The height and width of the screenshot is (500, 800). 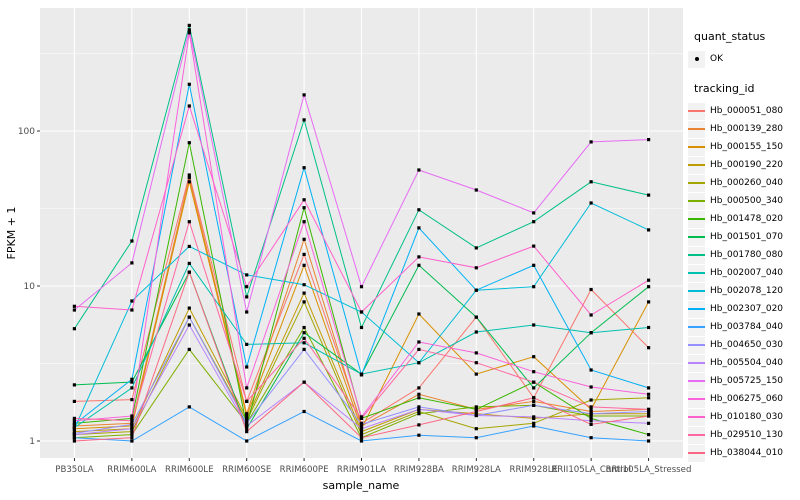 I want to click on legend-item: Hb_000139_280, so click(x=744, y=129).